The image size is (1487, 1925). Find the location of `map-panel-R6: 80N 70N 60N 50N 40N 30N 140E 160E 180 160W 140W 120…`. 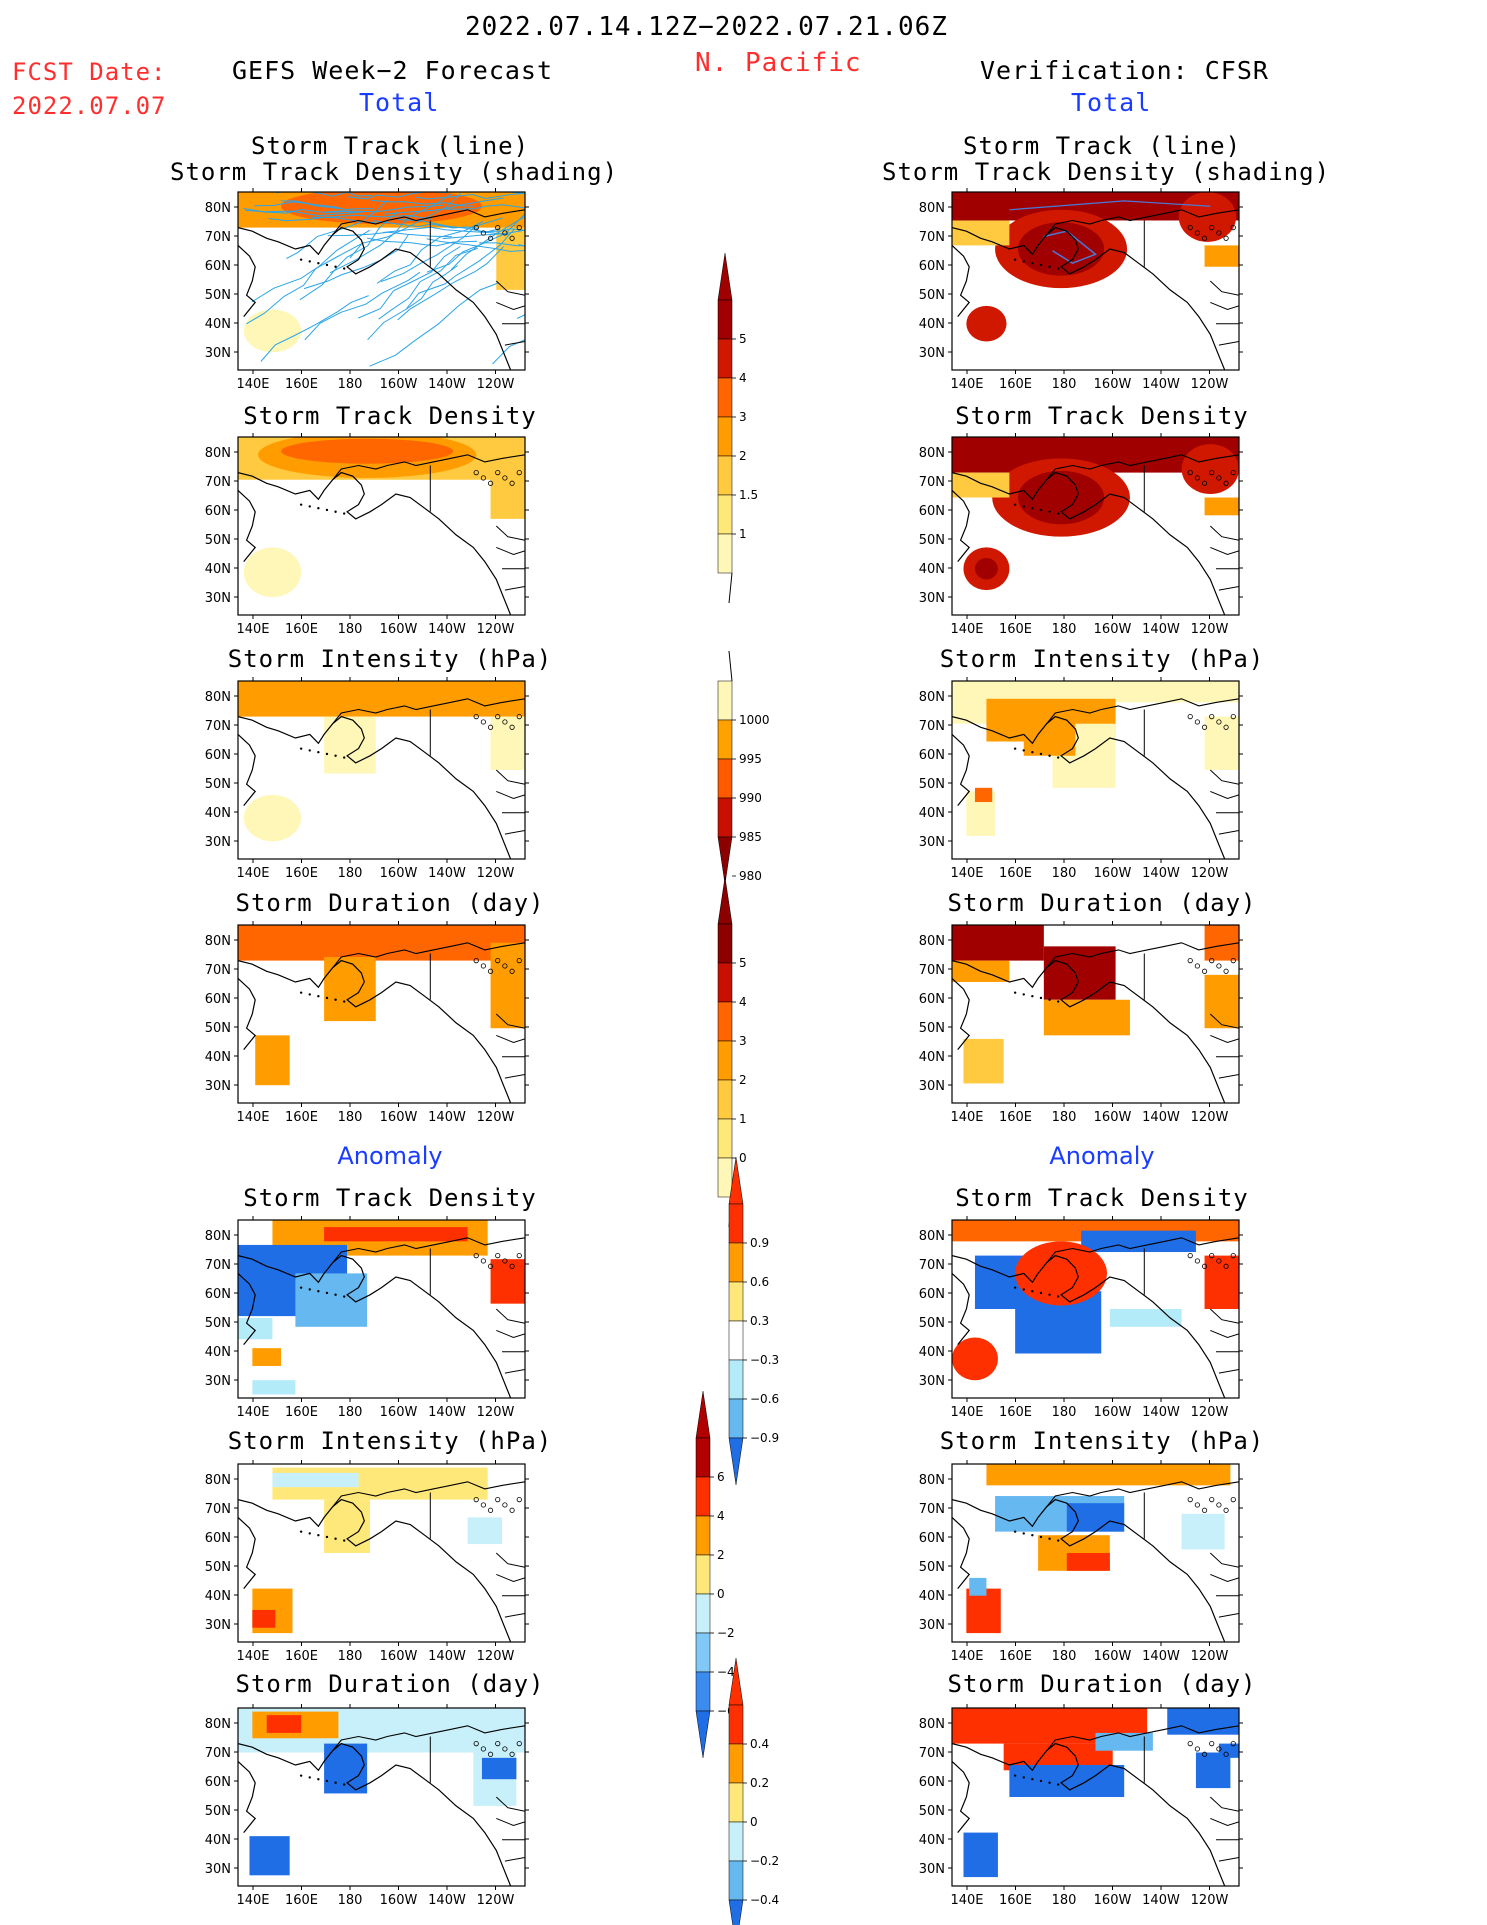

map-panel-R6: 80N 70N 60N 50N 40N 30N 140E 160E 180 160W 140W 120… is located at coordinates (1081, 1806).